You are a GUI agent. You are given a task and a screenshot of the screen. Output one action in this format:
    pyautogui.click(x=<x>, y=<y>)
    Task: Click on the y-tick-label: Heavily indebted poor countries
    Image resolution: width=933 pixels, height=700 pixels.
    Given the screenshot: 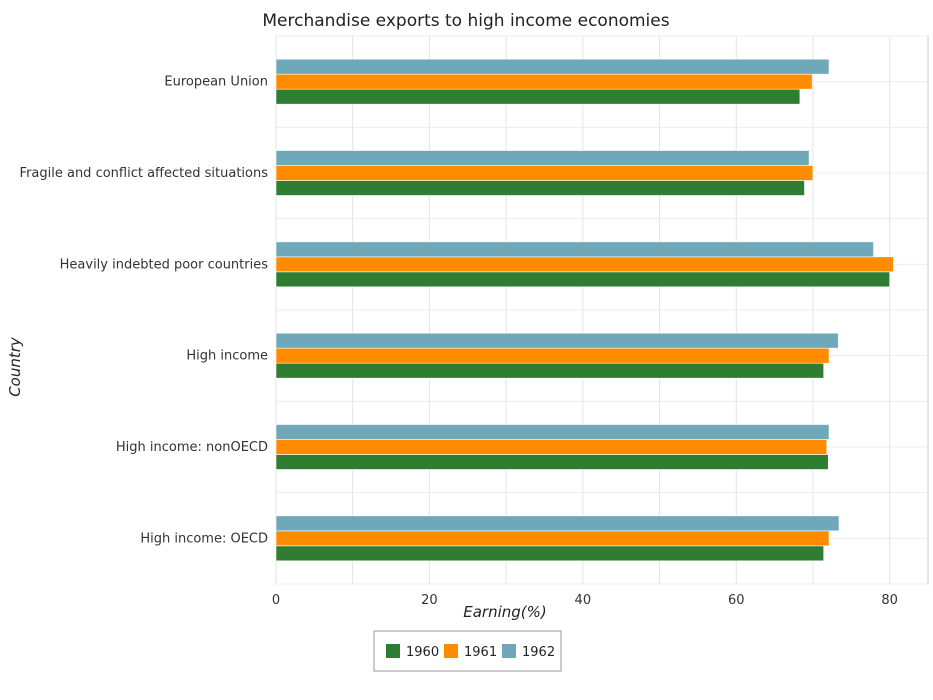 What is the action you would take?
    pyautogui.click(x=164, y=264)
    